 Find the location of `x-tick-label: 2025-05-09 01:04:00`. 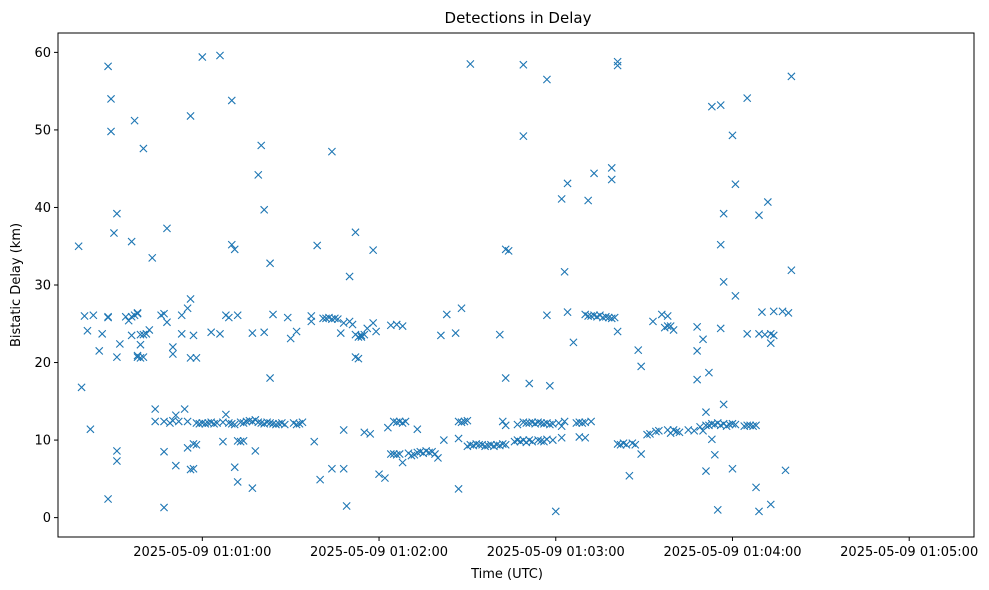

x-tick-label: 2025-05-09 01:04:00 is located at coordinates (732, 552).